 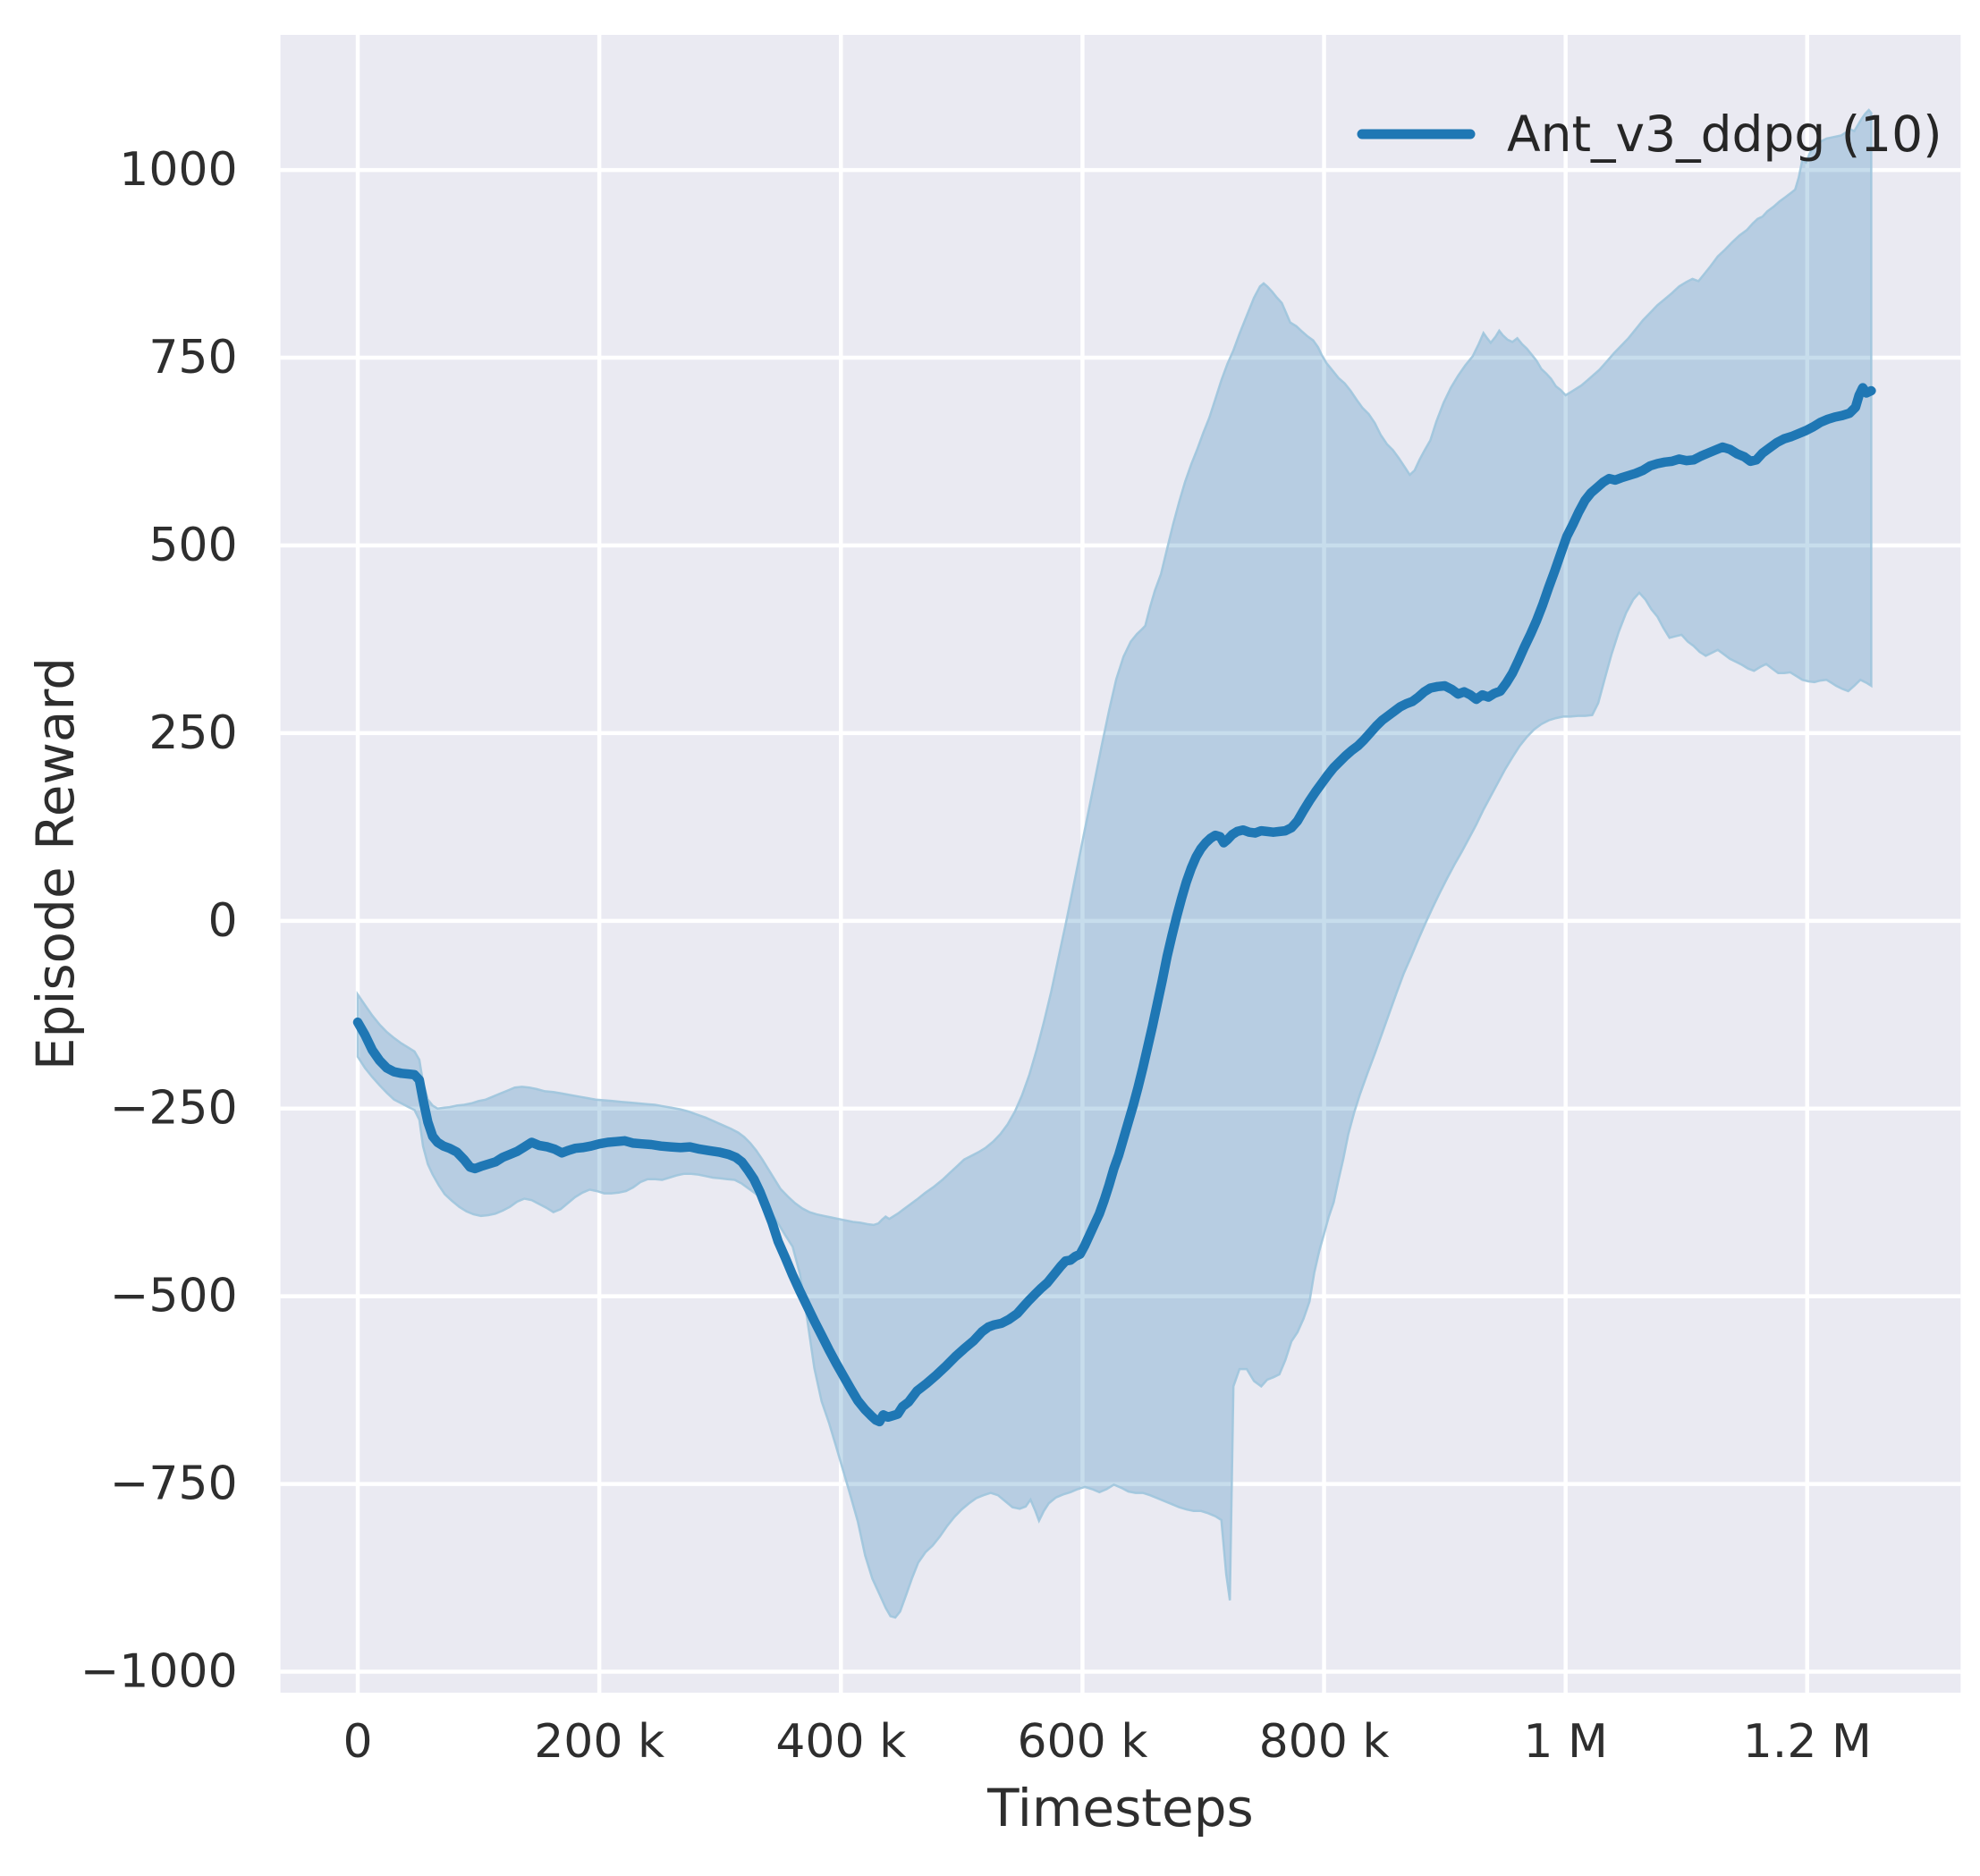 I want to click on x-tick-label: 1 M, so click(x=1565, y=1742).